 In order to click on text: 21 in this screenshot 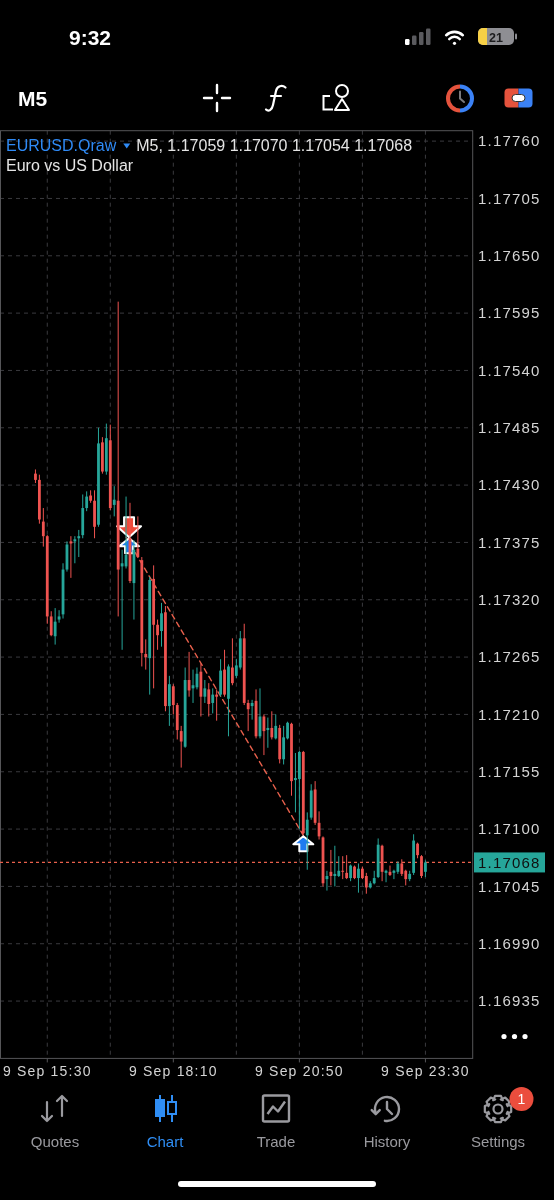, I will do `click(496, 37)`.